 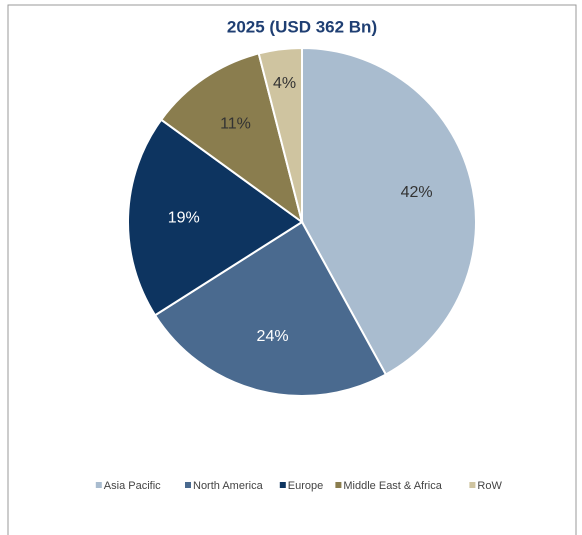 I want to click on legend-label: Middle East & Africa, so click(x=392, y=486).